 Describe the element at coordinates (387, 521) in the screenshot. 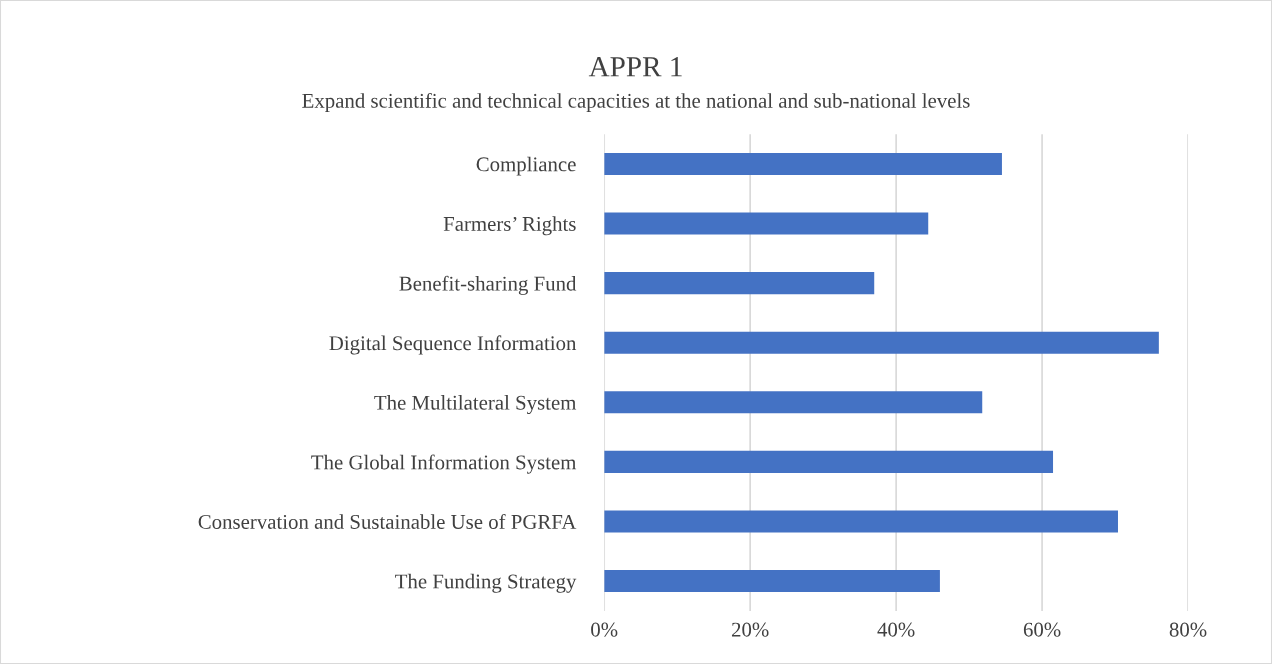

I see `y-tick-label: Conservation and Sustainable Use of PGRFA` at that location.